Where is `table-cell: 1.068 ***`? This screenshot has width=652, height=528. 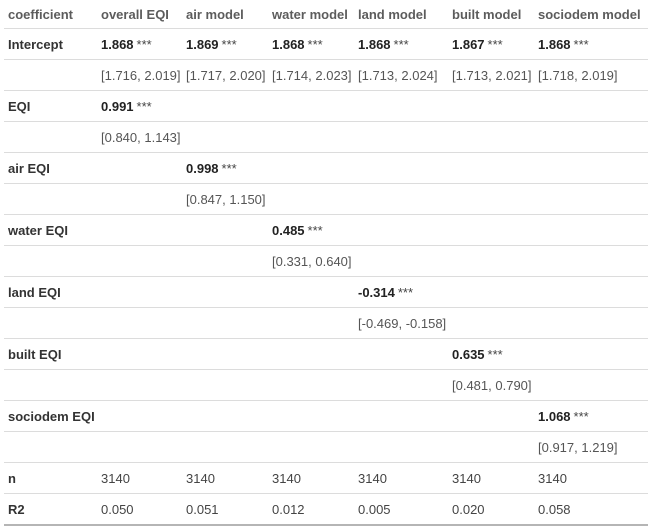 table-cell: 1.068 *** is located at coordinates (591, 416).